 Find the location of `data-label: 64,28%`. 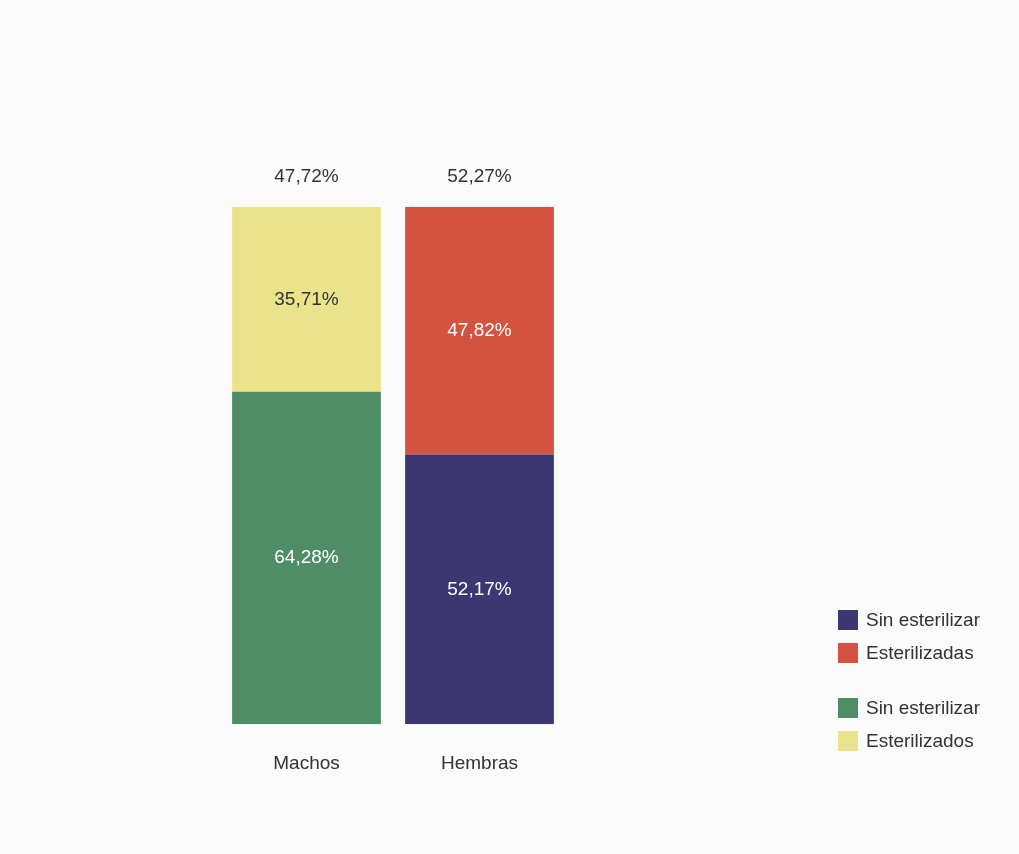

data-label: 64,28% is located at coordinates (306, 557).